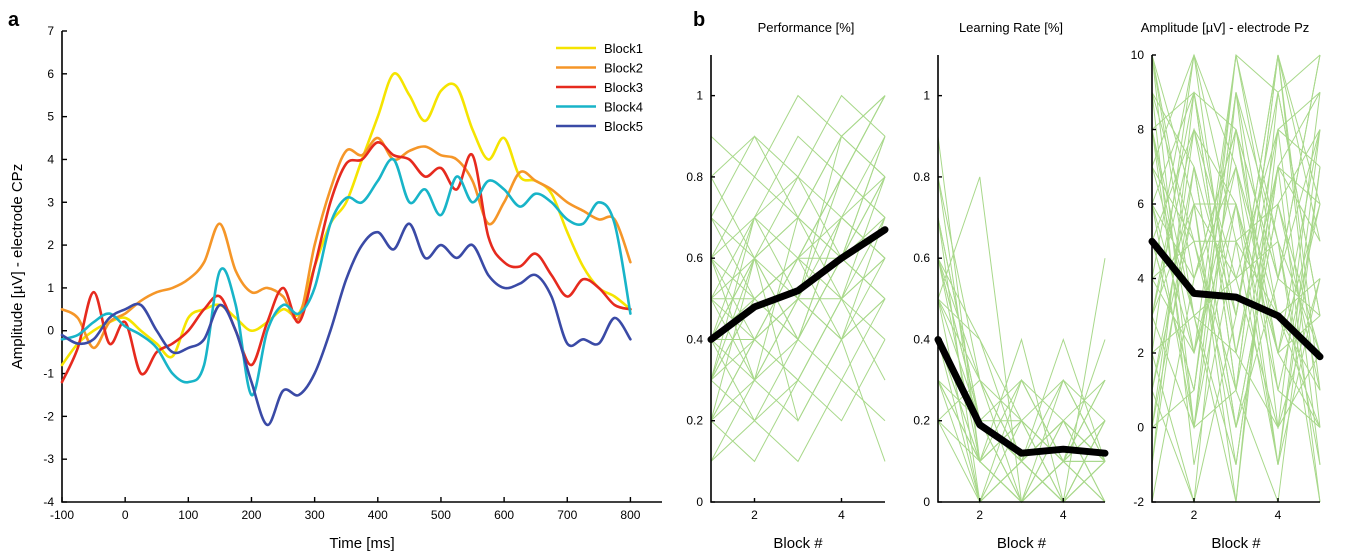 The width and height of the screenshot is (1349, 555). What do you see at coordinates (798, 543) in the screenshot?
I see `panel-b1-xlabel: Block #` at bounding box center [798, 543].